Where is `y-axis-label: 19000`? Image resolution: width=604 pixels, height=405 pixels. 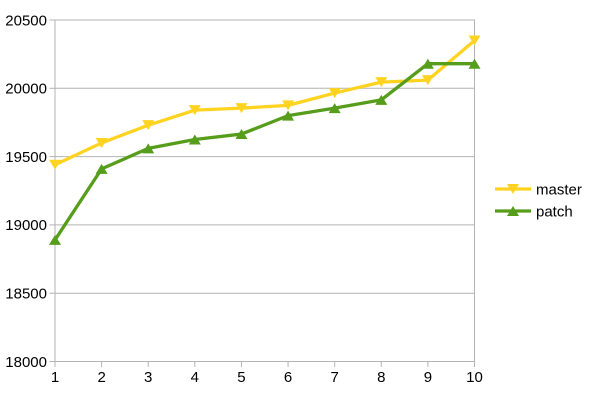
y-axis-label: 19000 is located at coordinates (26, 225).